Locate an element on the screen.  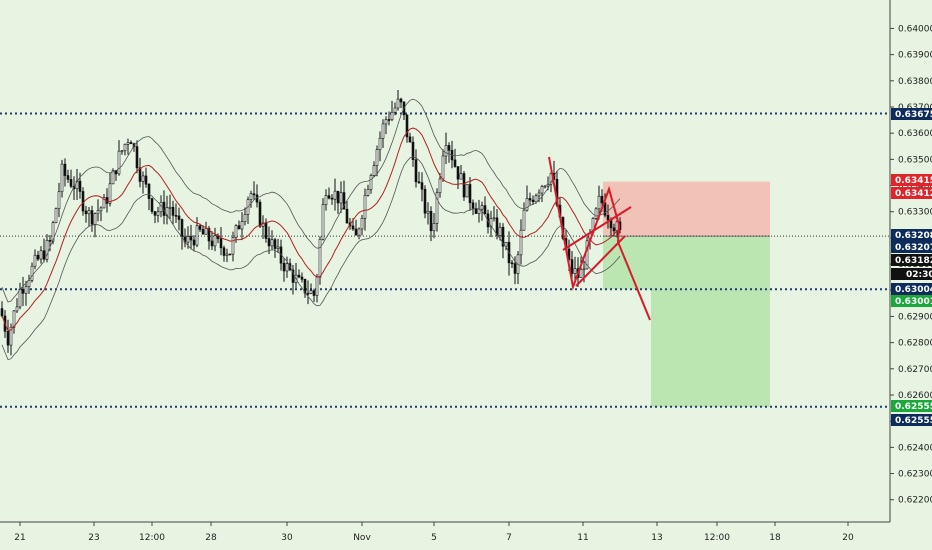
time-tick-label: 11 is located at coordinates (582, 538).